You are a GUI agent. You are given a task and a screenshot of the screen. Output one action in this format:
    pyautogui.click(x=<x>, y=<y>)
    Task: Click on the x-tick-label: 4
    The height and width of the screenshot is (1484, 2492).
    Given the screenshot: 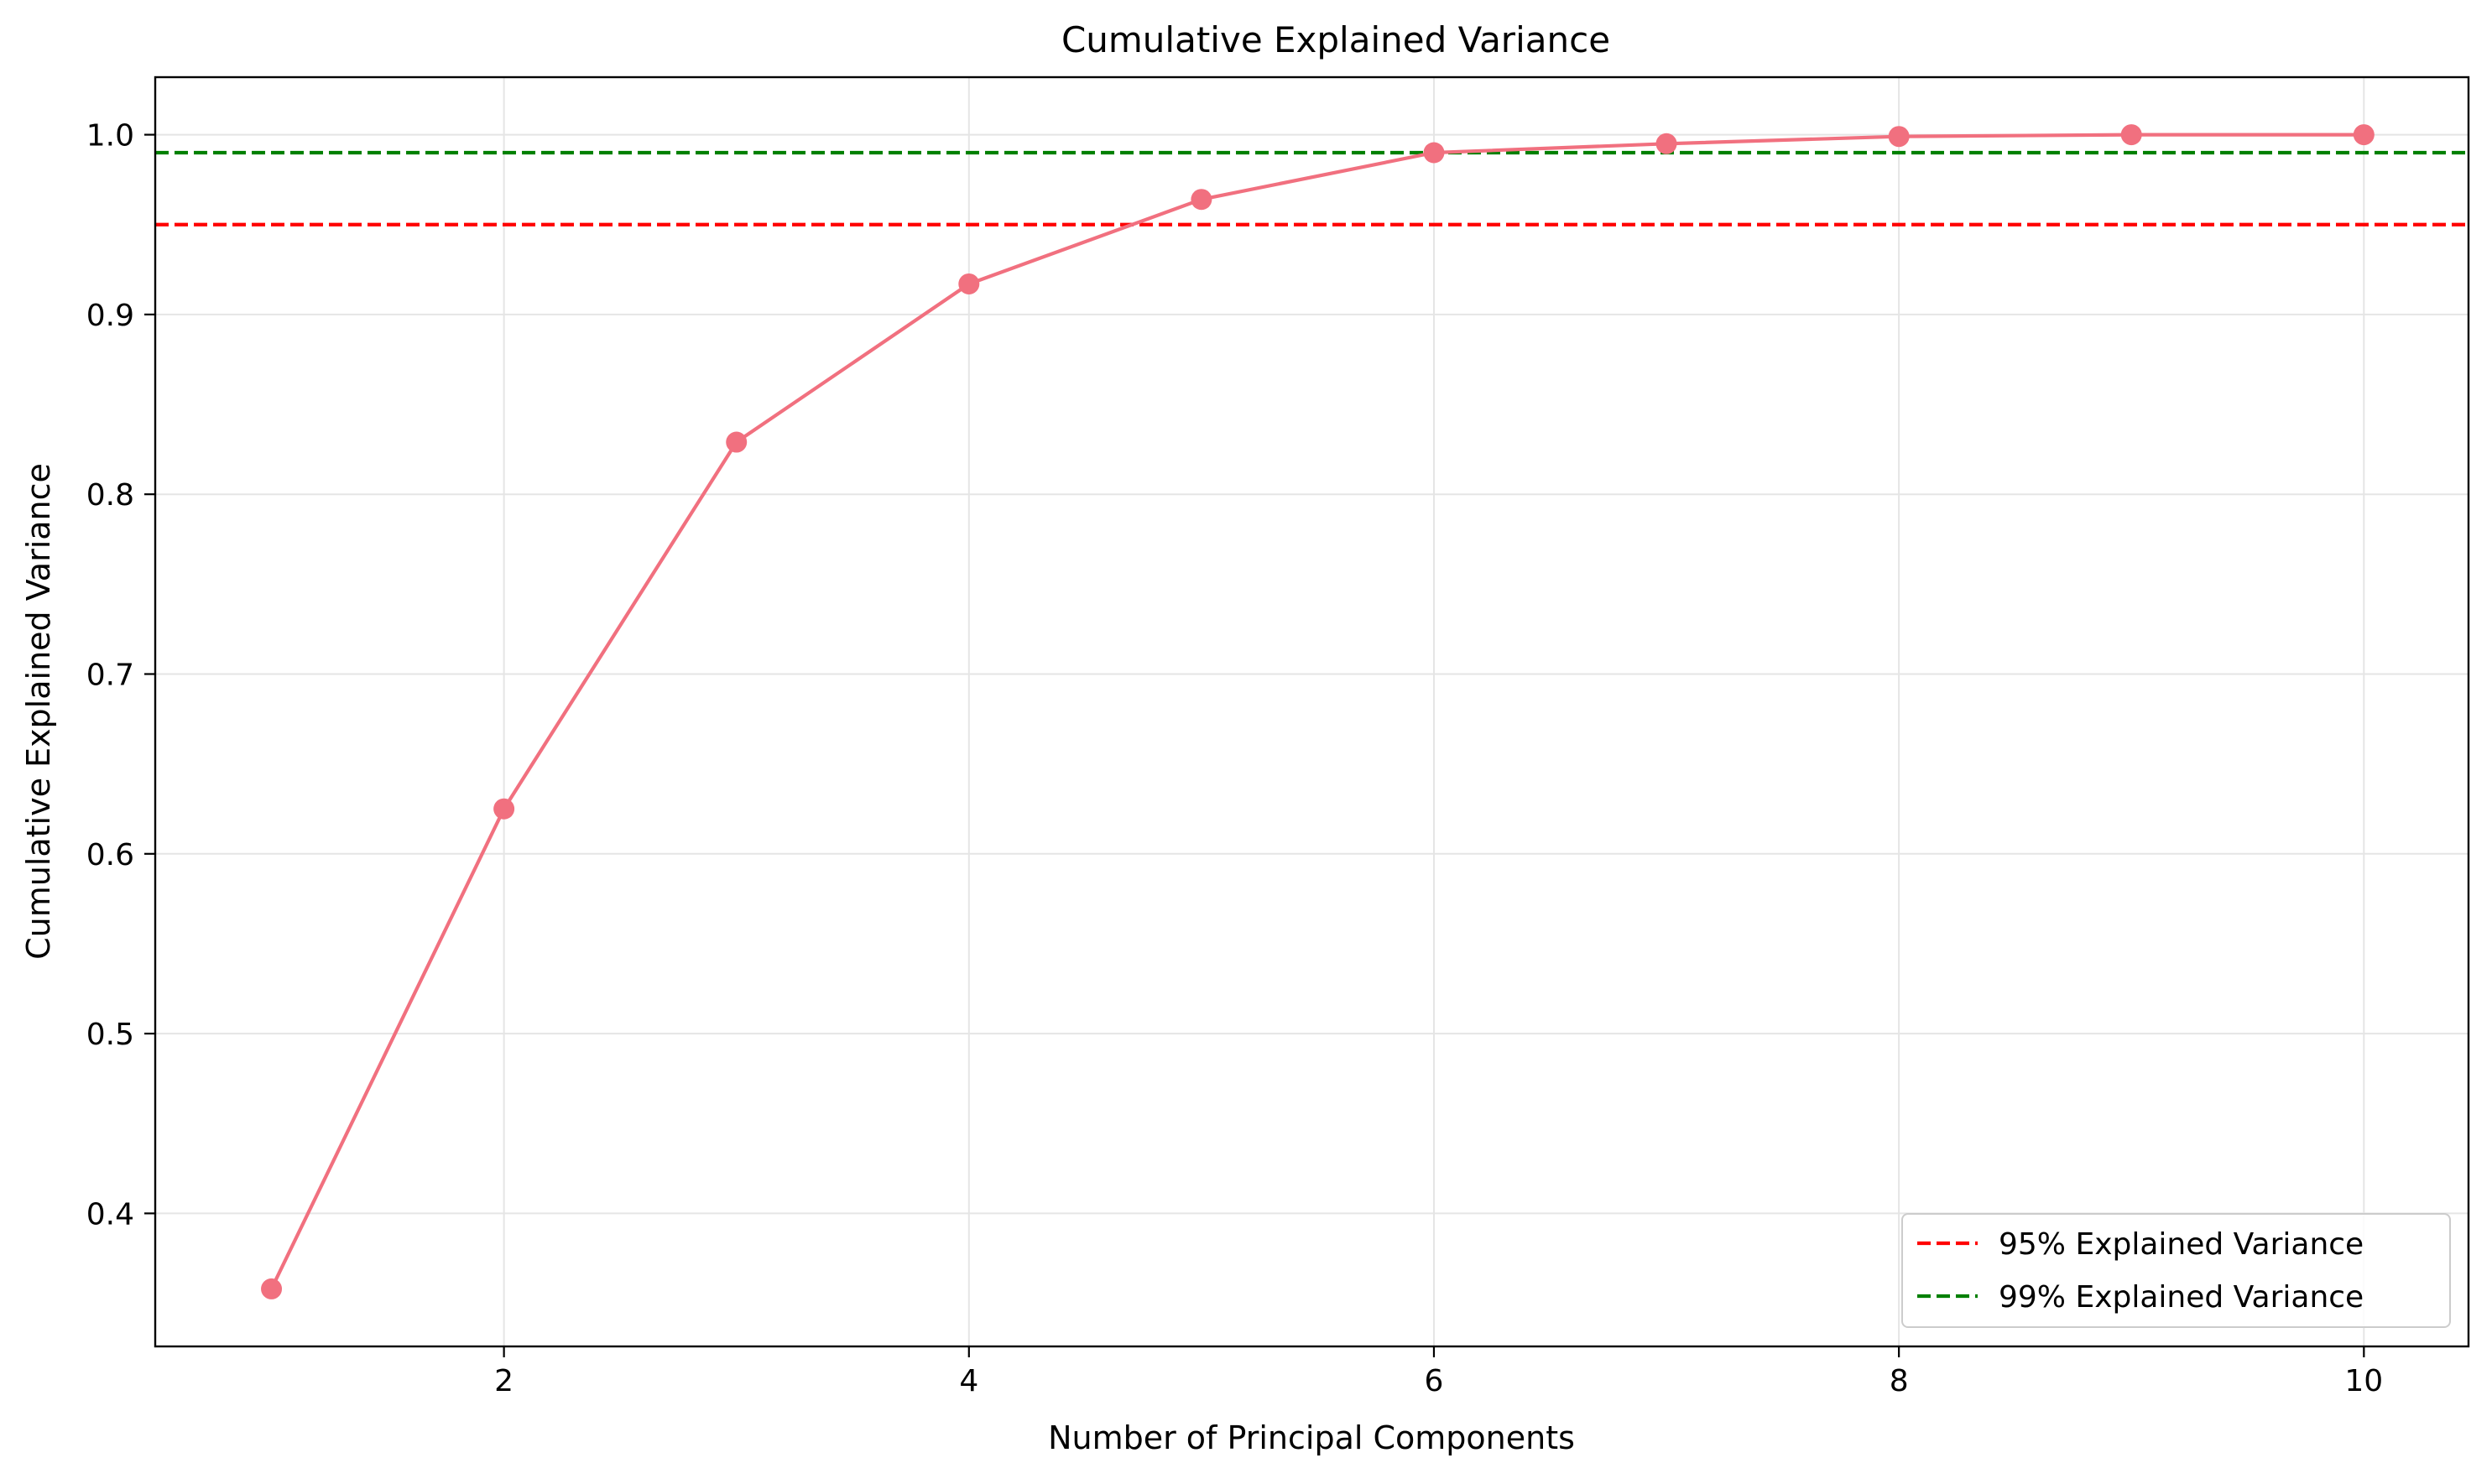 What is the action you would take?
    pyautogui.click(x=968, y=1381)
    